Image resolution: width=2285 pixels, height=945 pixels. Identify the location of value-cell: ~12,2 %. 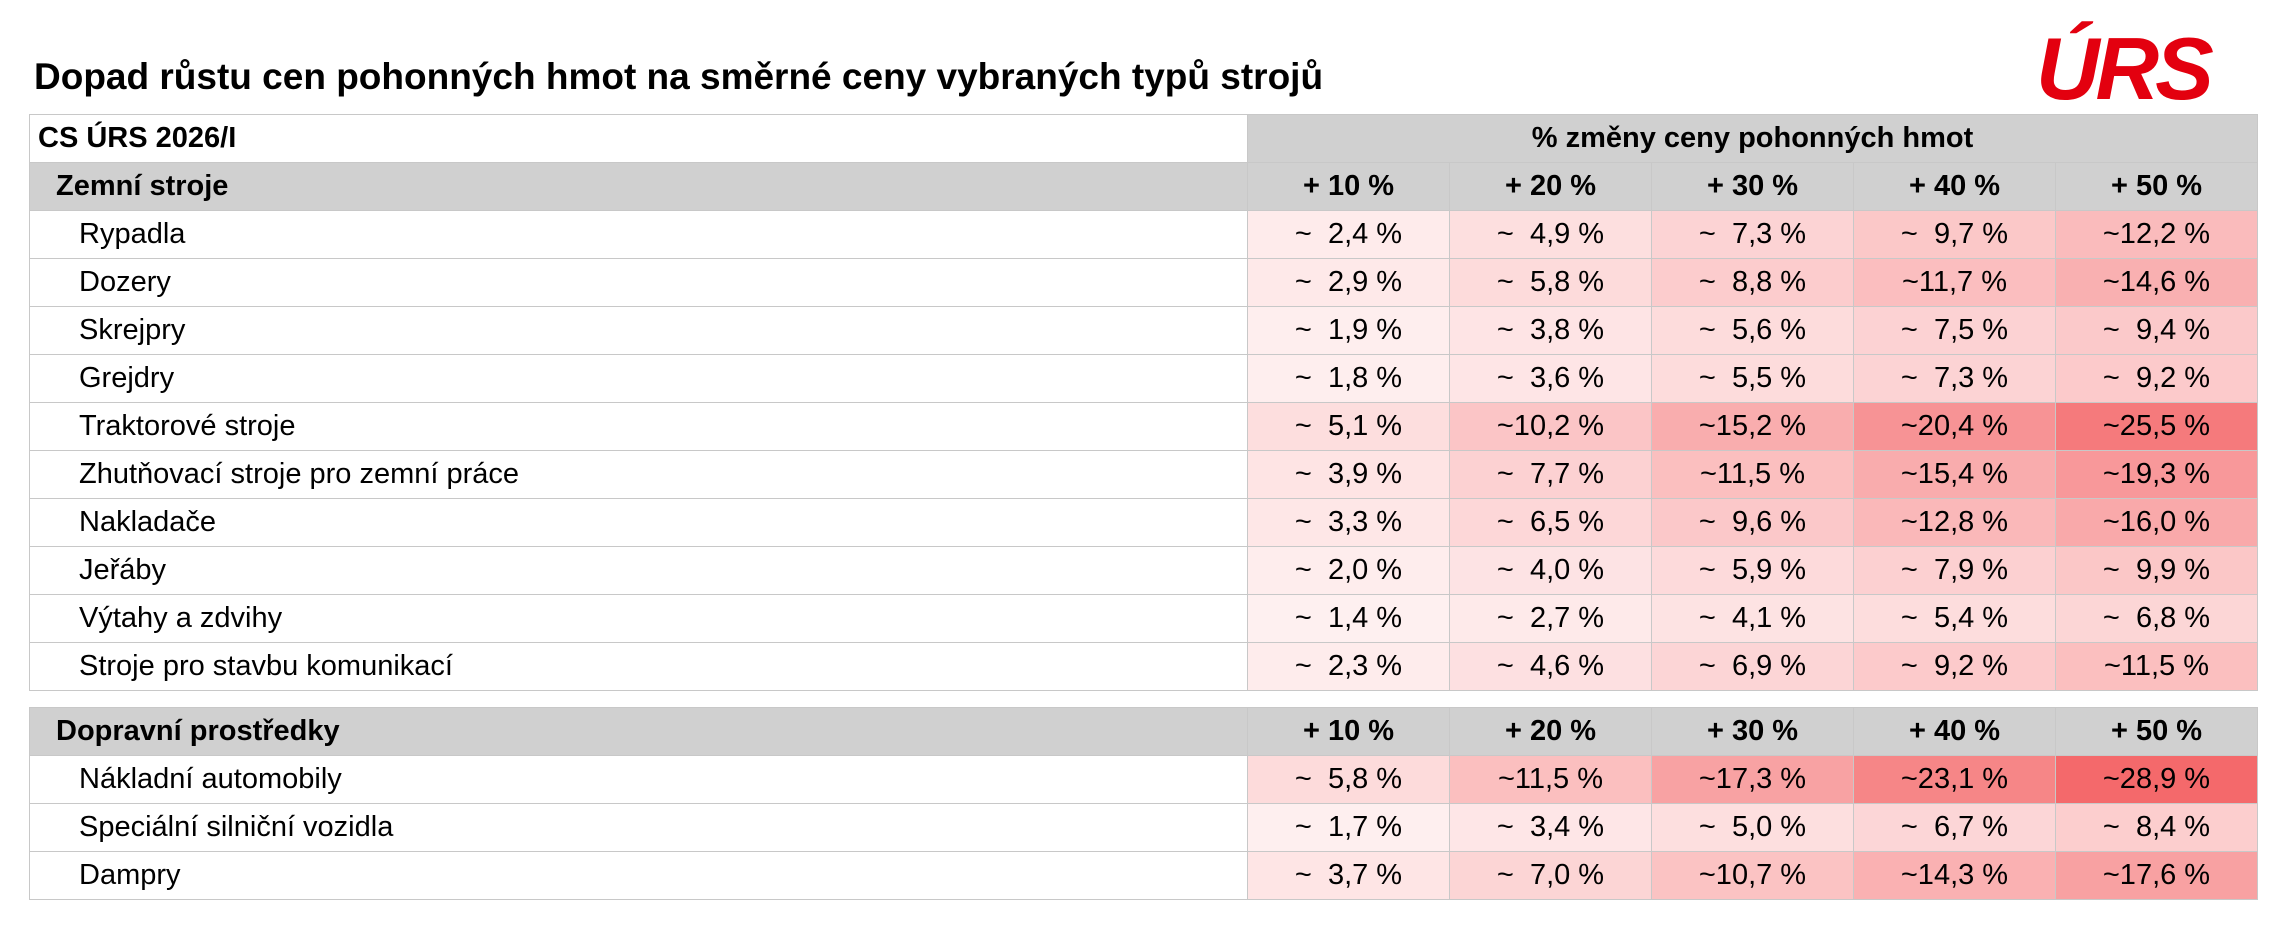
(2156, 234).